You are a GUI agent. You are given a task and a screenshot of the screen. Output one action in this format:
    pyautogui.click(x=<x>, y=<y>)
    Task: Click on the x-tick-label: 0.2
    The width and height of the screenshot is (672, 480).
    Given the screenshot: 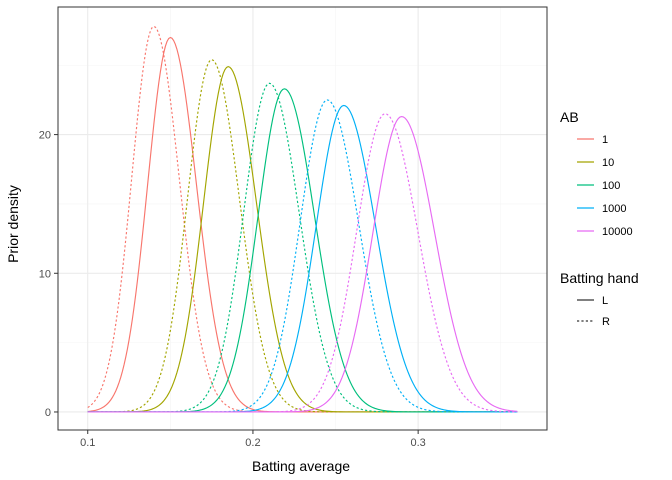 What is the action you would take?
    pyautogui.click(x=252, y=443)
    